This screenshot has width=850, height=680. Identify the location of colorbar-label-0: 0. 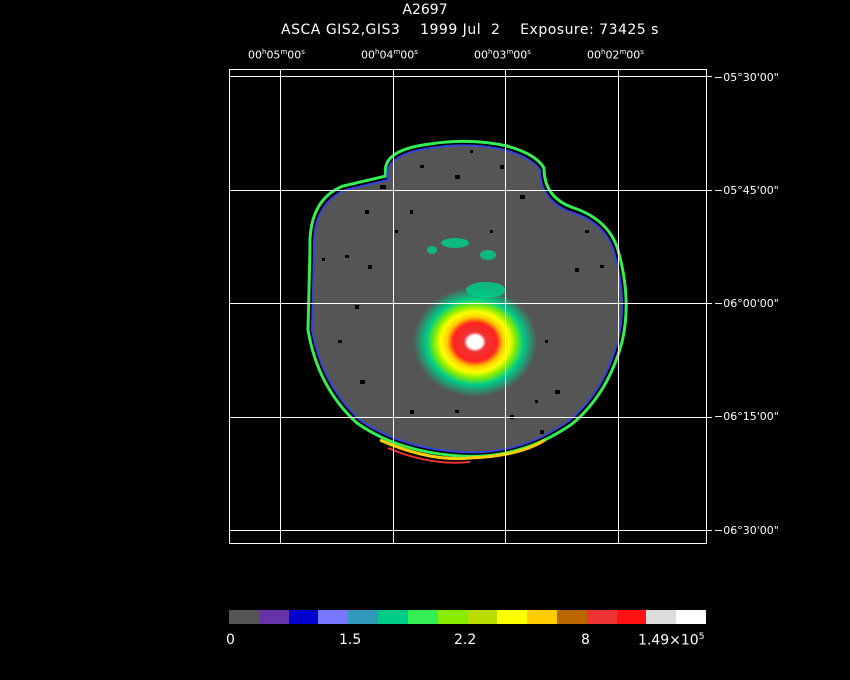
(230, 640).